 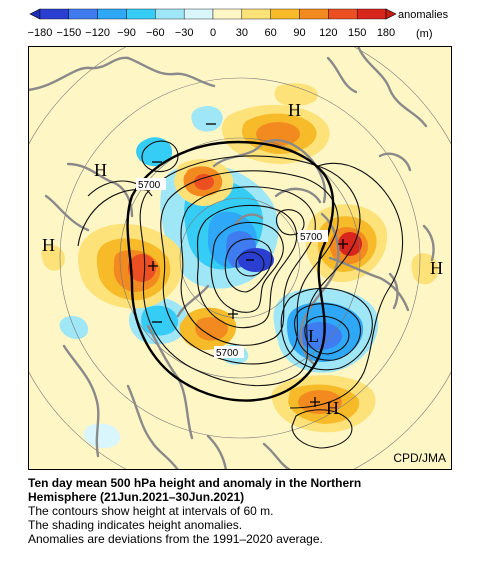 I want to click on colorbar-left-arrow, so click(x=35, y=14).